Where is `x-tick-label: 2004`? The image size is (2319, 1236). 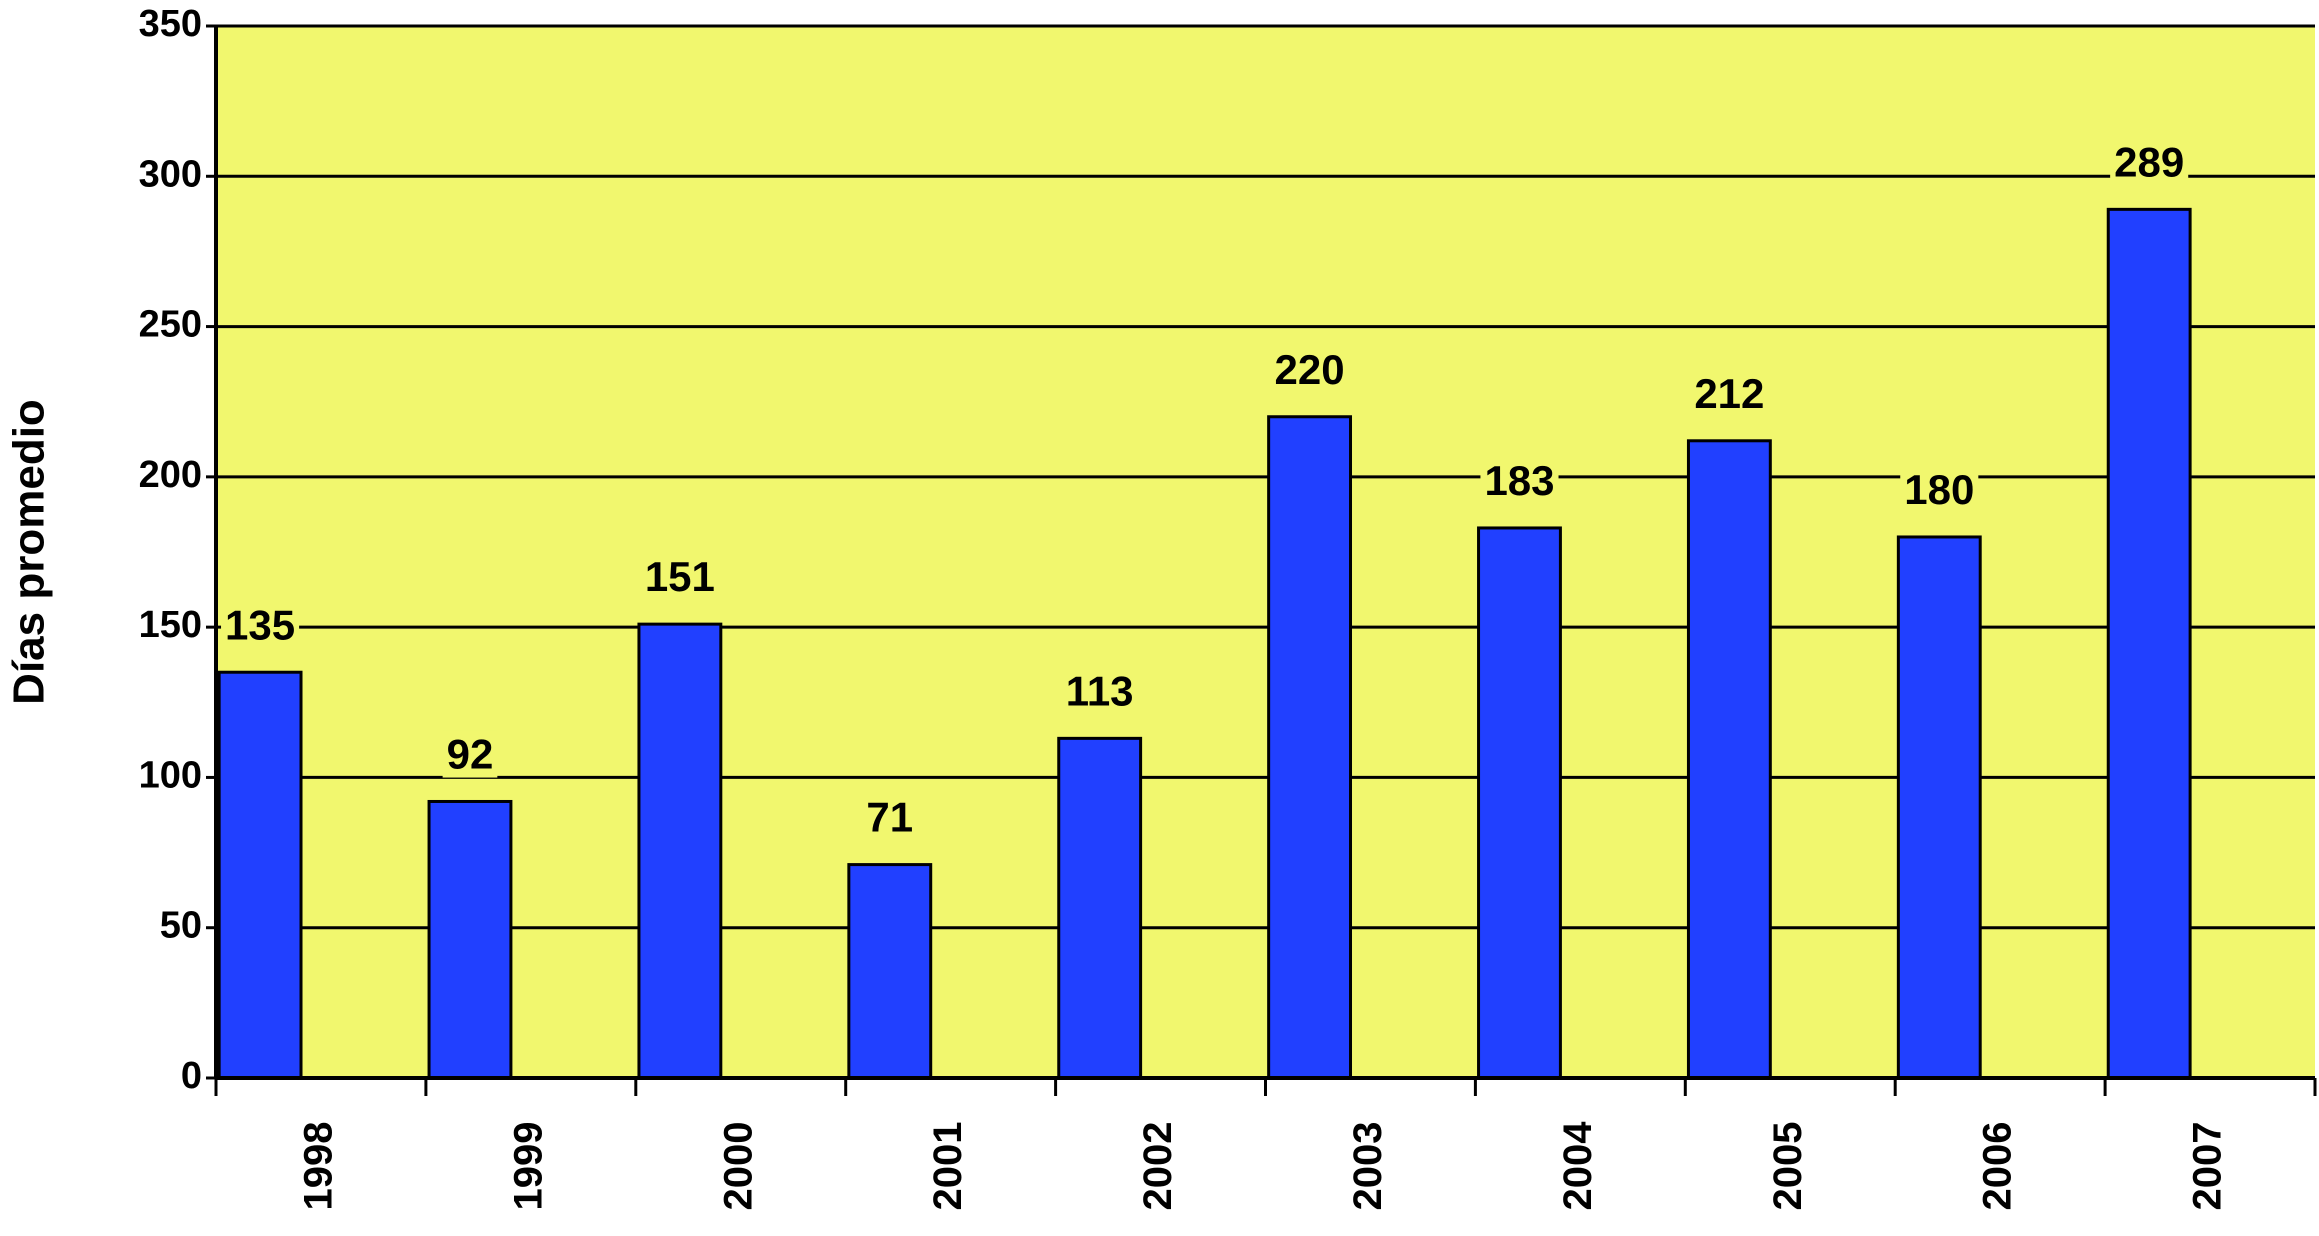
x-tick-label: 2004 is located at coordinates (1578, 1166).